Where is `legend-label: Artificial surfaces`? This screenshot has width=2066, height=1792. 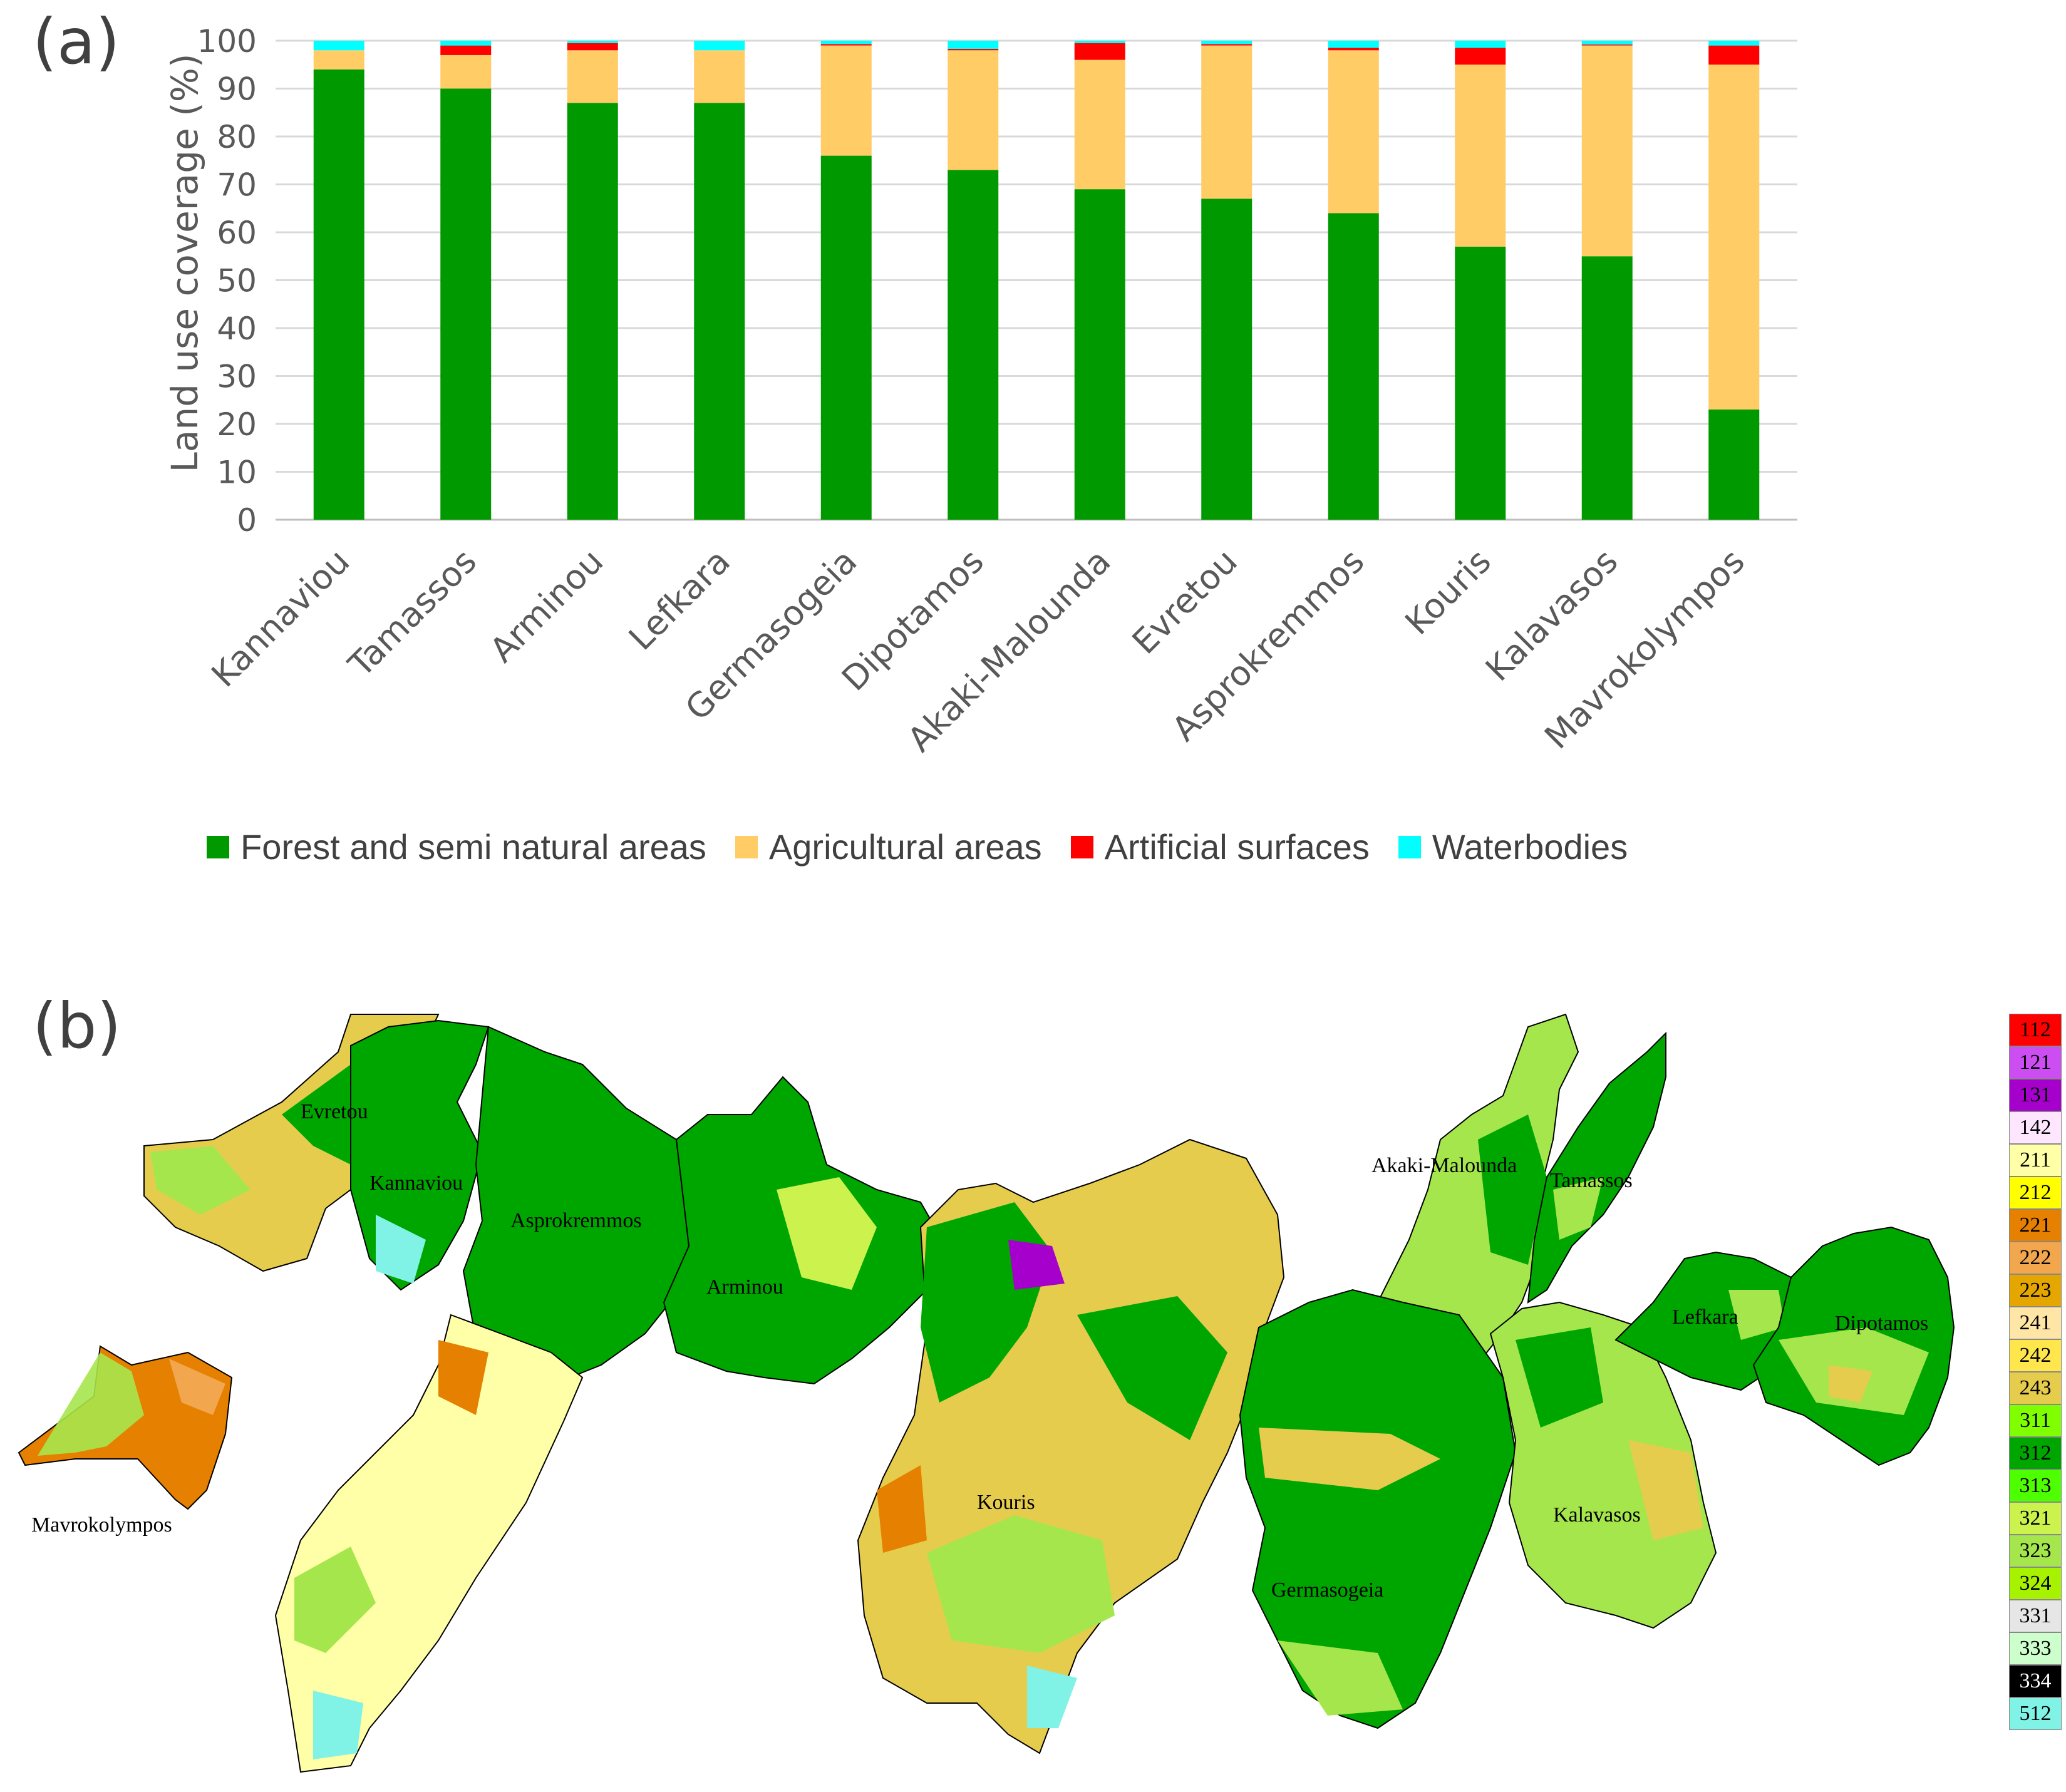 legend-label: Artificial surfaces is located at coordinates (1237, 847).